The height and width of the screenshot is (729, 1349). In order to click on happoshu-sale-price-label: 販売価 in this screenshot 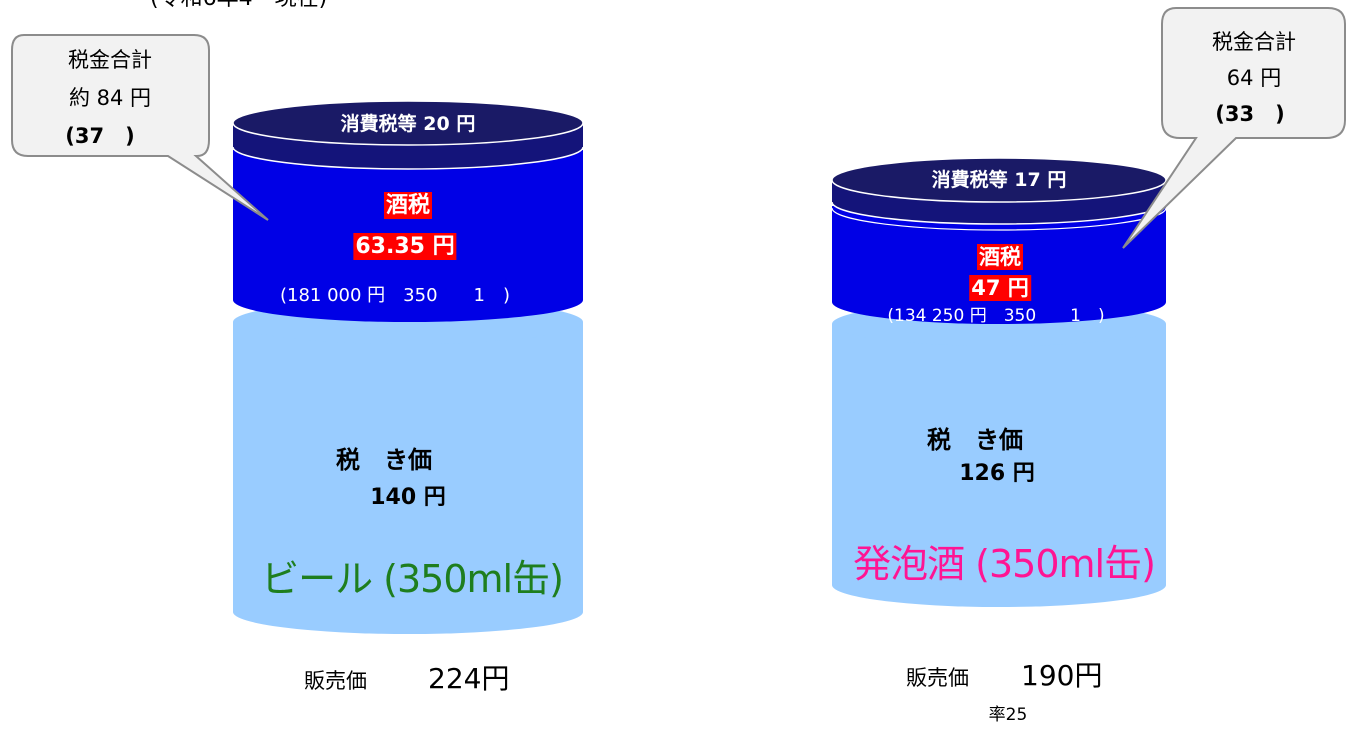, I will do `click(937, 678)`.